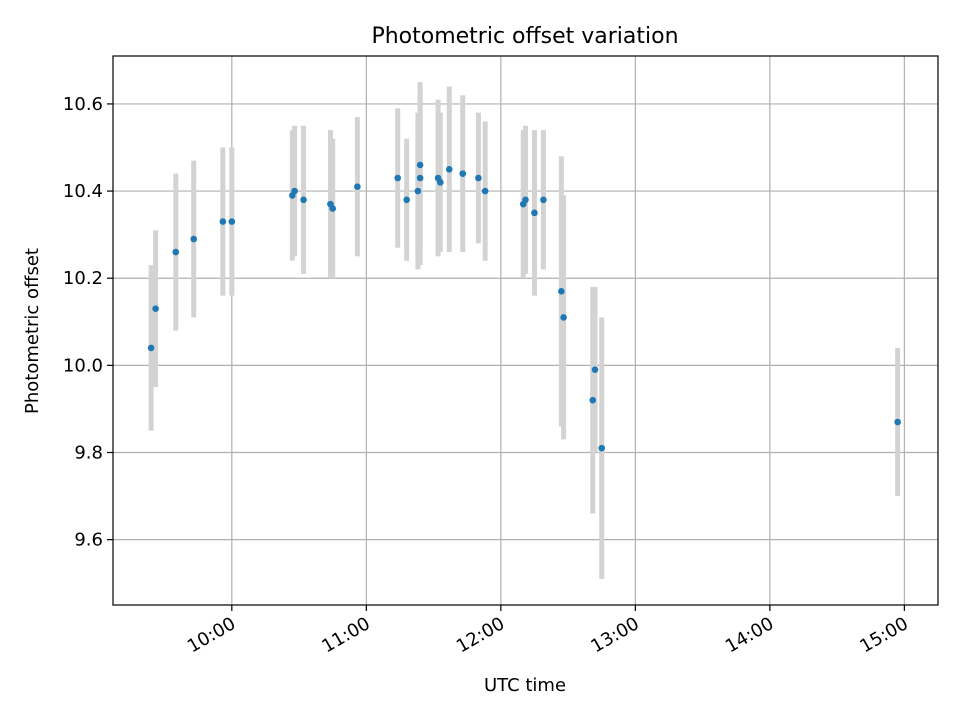 The image size is (960, 720). I want to click on x-axis-label: UTC time, so click(525, 685).